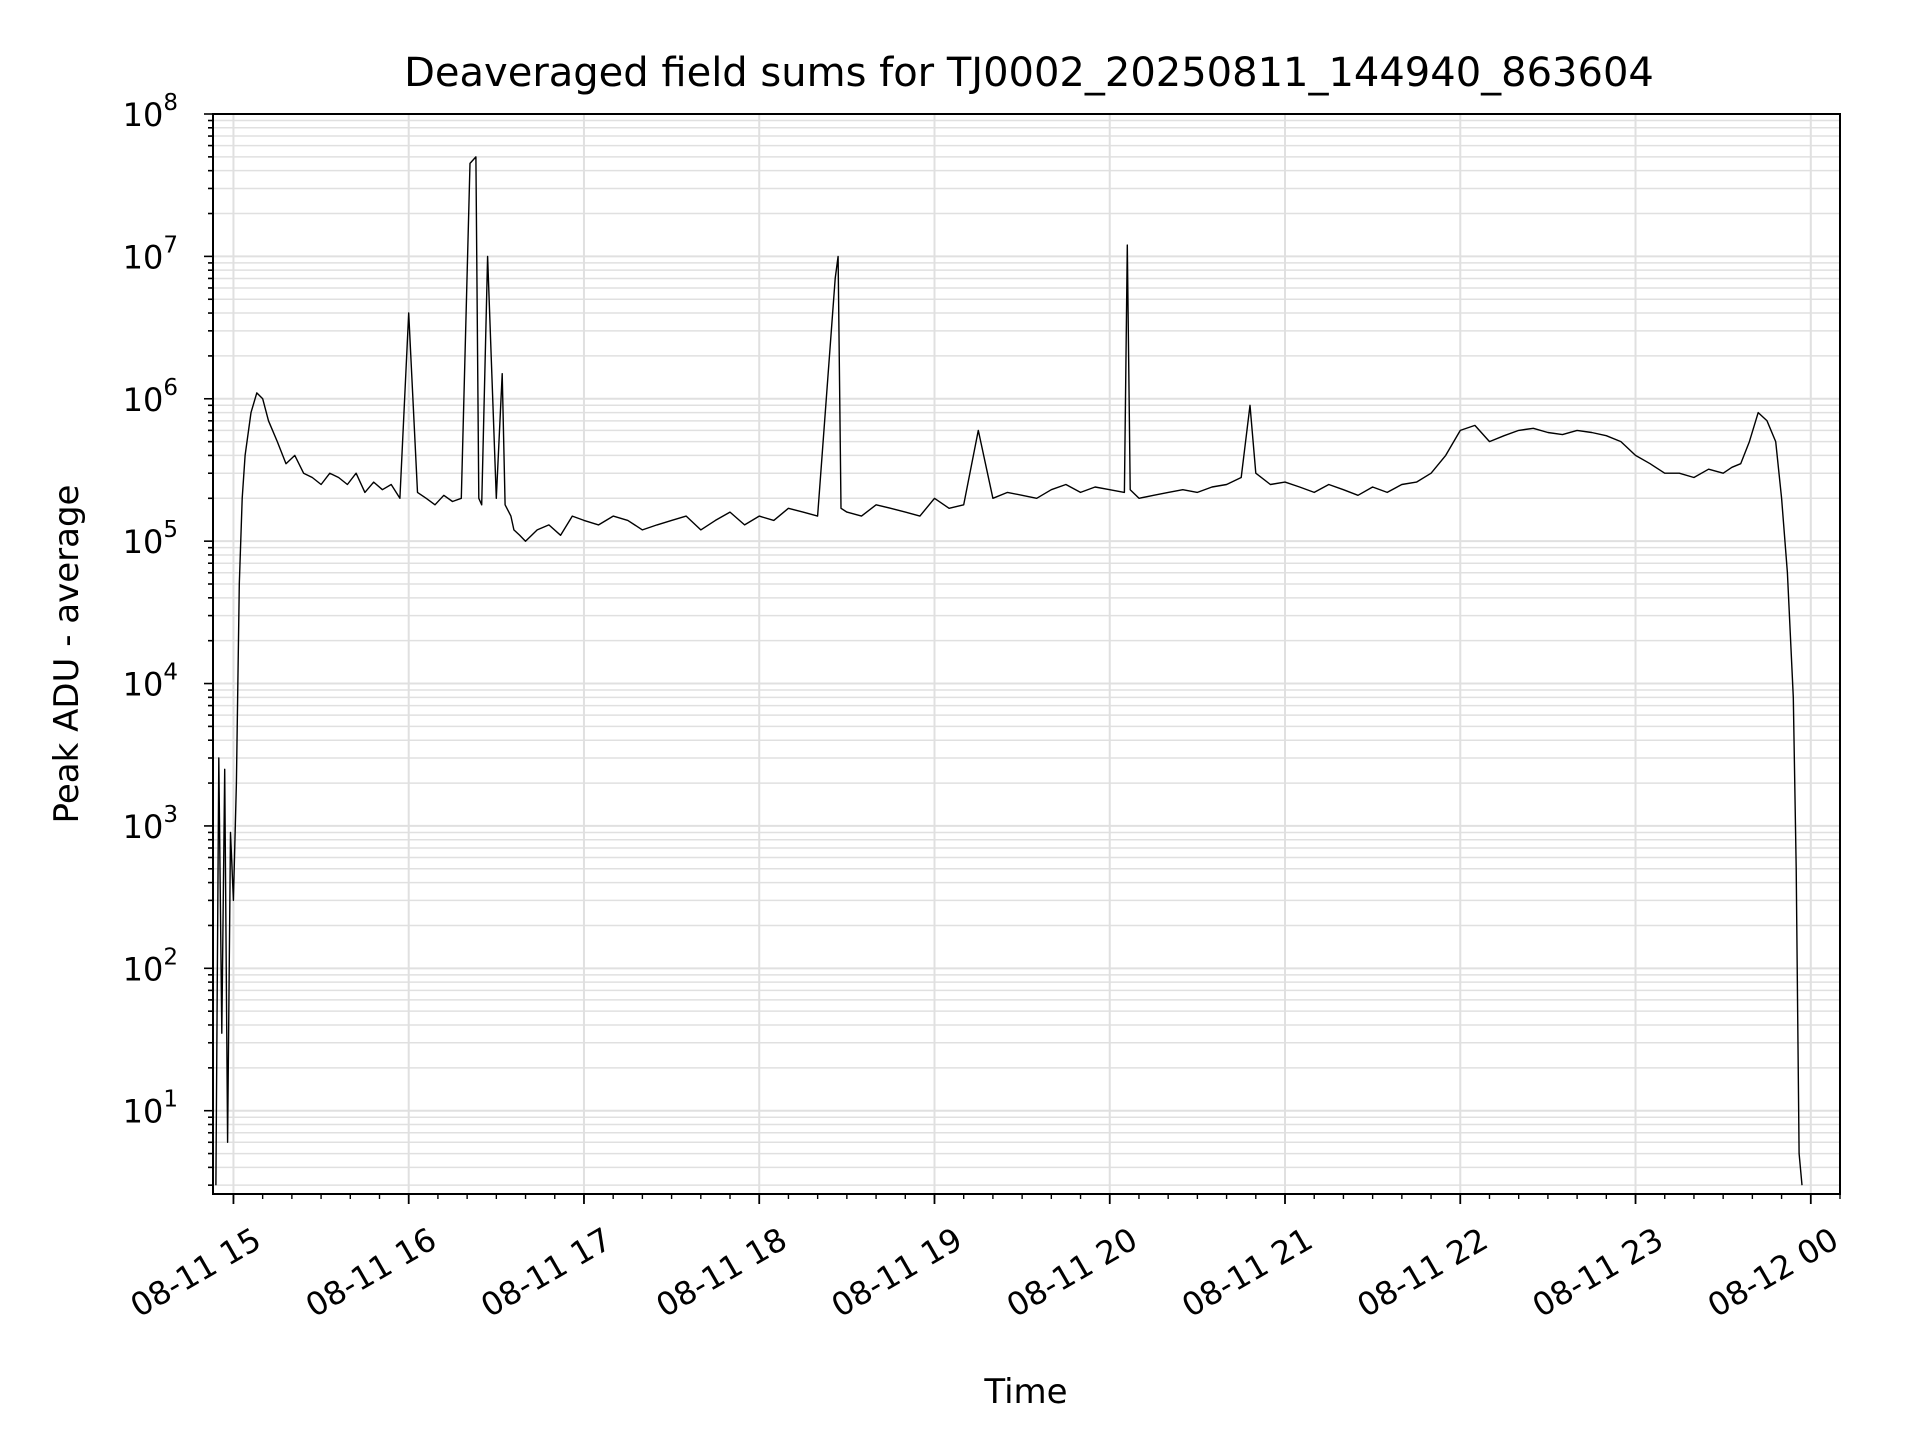 This screenshot has height=1440, width=1920. Describe the element at coordinates (170, 815) in the screenshot. I see `y-tick-exponent: 3` at that location.